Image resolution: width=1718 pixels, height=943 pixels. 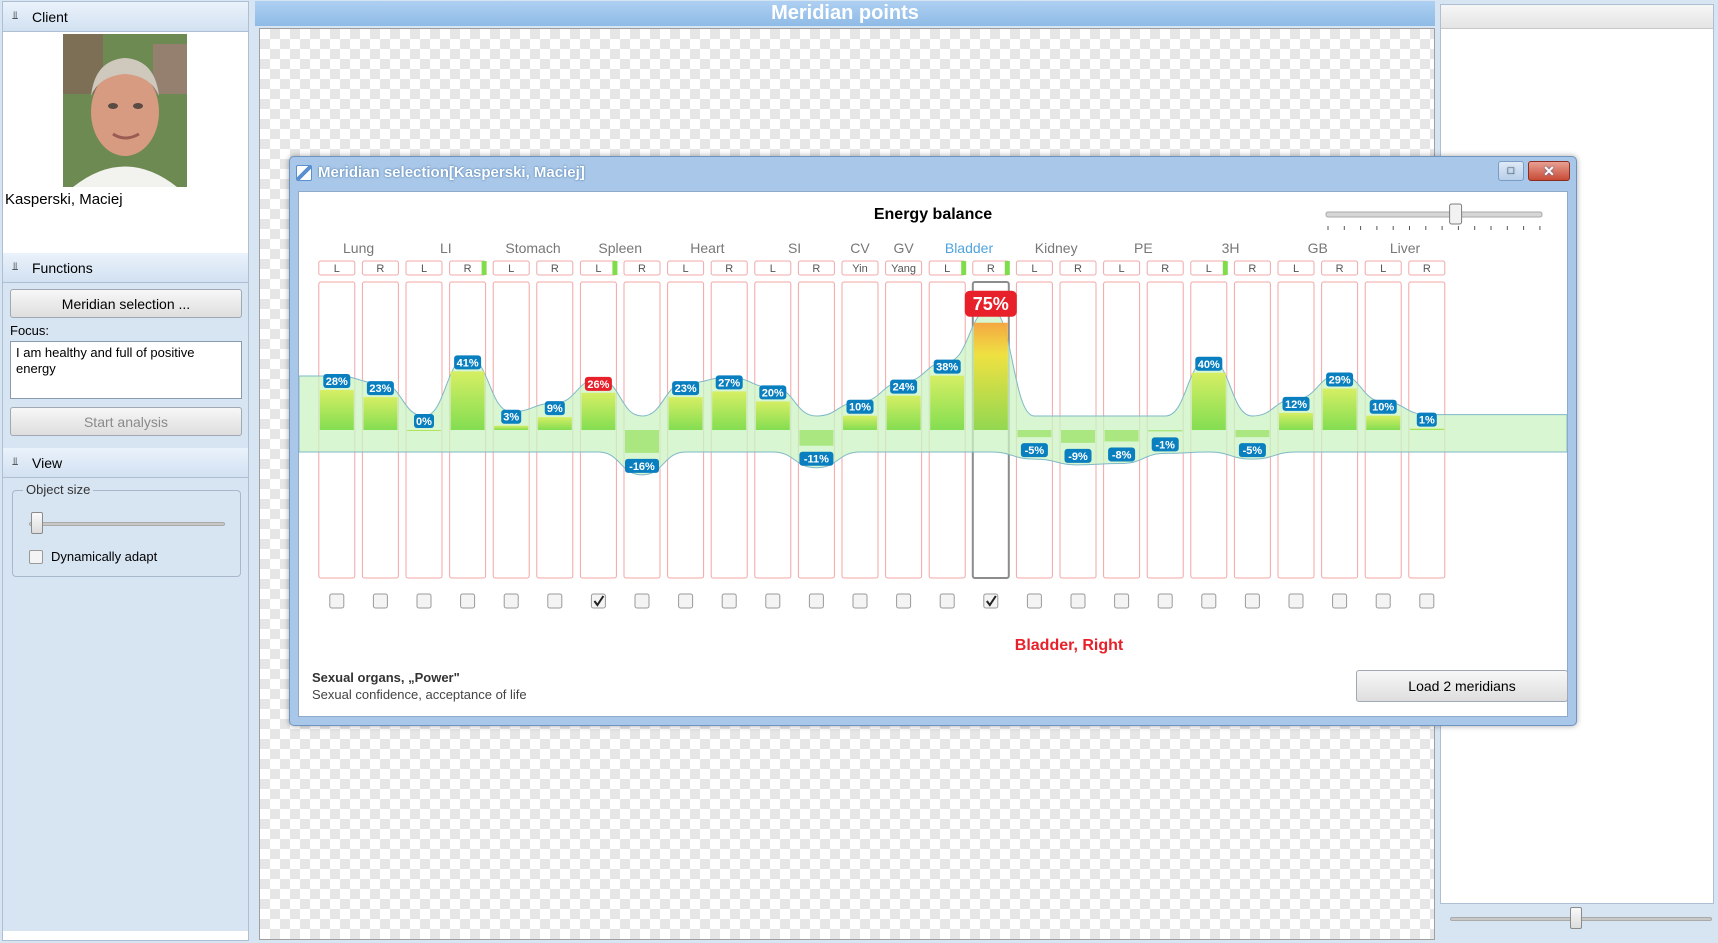 I want to click on dialog-title: Meridian selection[Kasperski, Maciej], so click(x=451, y=172).